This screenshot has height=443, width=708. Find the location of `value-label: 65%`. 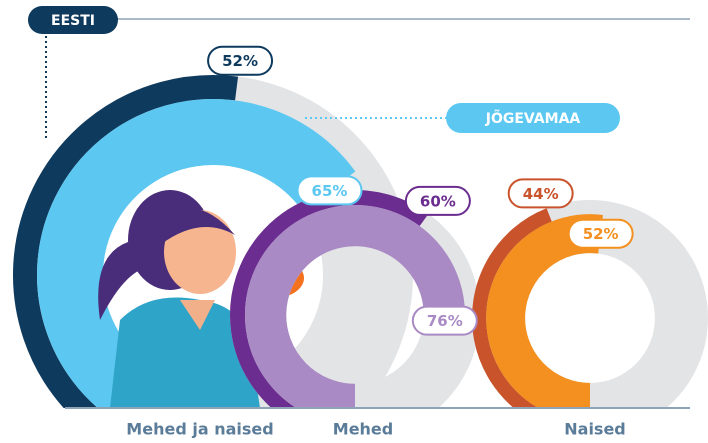

value-label: 65% is located at coordinates (330, 191).